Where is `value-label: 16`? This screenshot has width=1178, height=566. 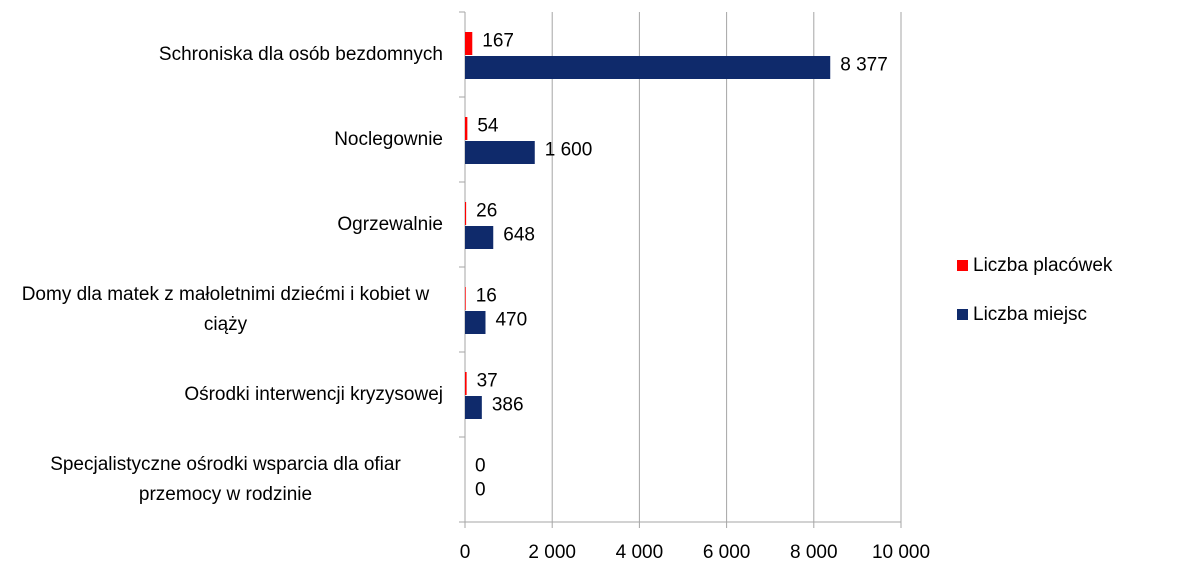 value-label: 16 is located at coordinates (486, 296).